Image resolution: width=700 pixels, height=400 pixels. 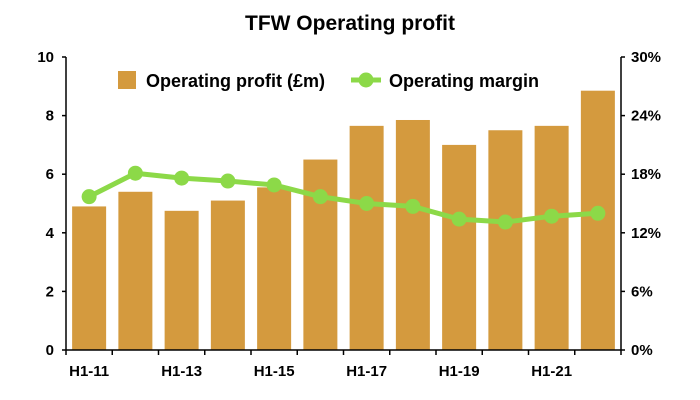 I want to click on y-left-tick-label: 4, so click(x=50, y=233).